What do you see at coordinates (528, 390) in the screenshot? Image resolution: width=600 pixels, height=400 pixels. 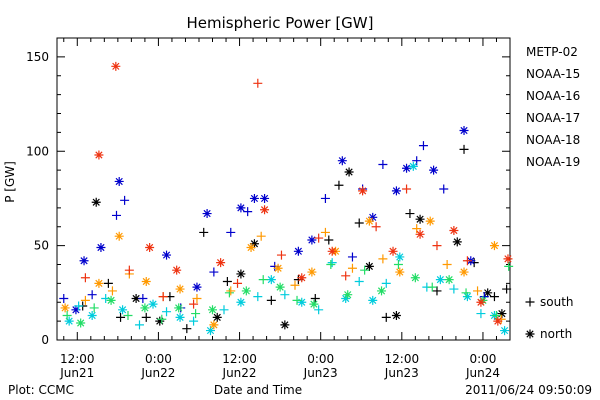 I see `plot-timestamp: 2011/06/24 09:50:09` at bounding box center [528, 390].